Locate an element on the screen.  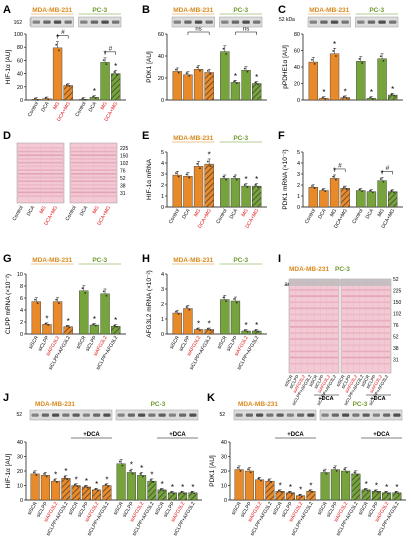
y-axis-label: HIF-1α [AU] is located at coordinates (8, 471).